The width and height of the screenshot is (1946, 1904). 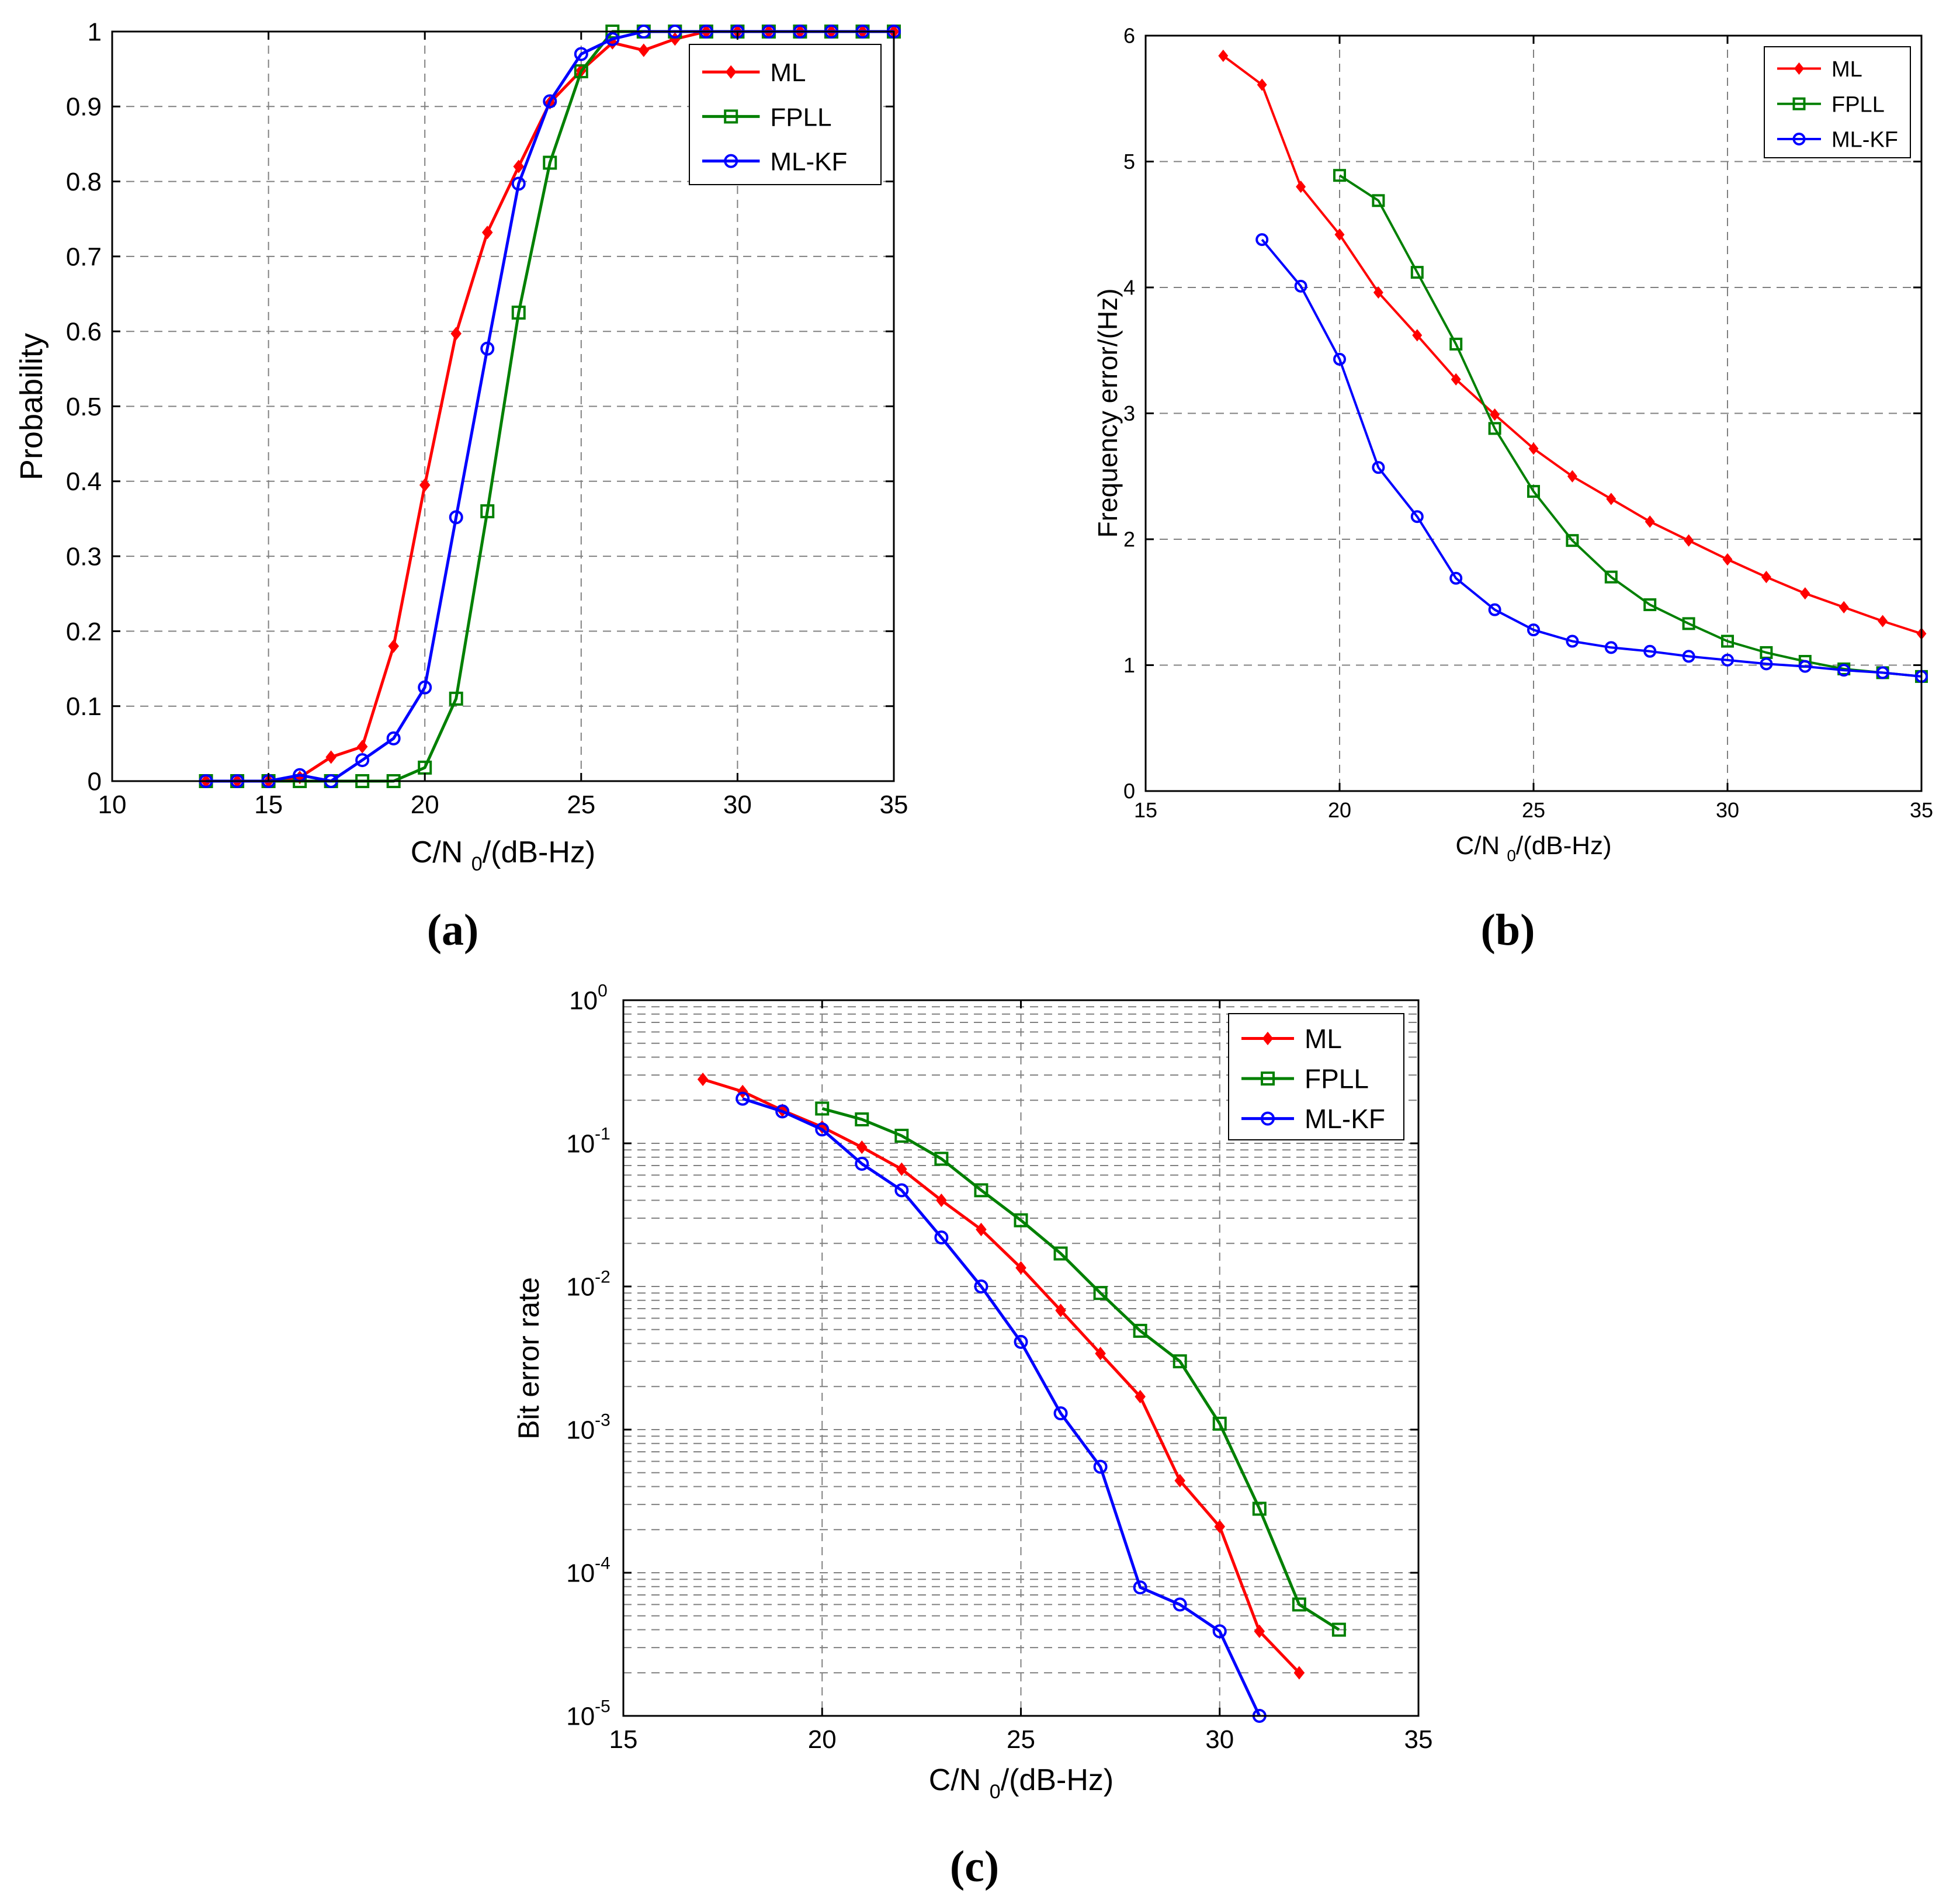 What do you see at coordinates (1021, 1783) in the screenshot?
I see `chart-c-xlabel: C/N 0/(dB-Hz)` at bounding box center [1021, 1783].